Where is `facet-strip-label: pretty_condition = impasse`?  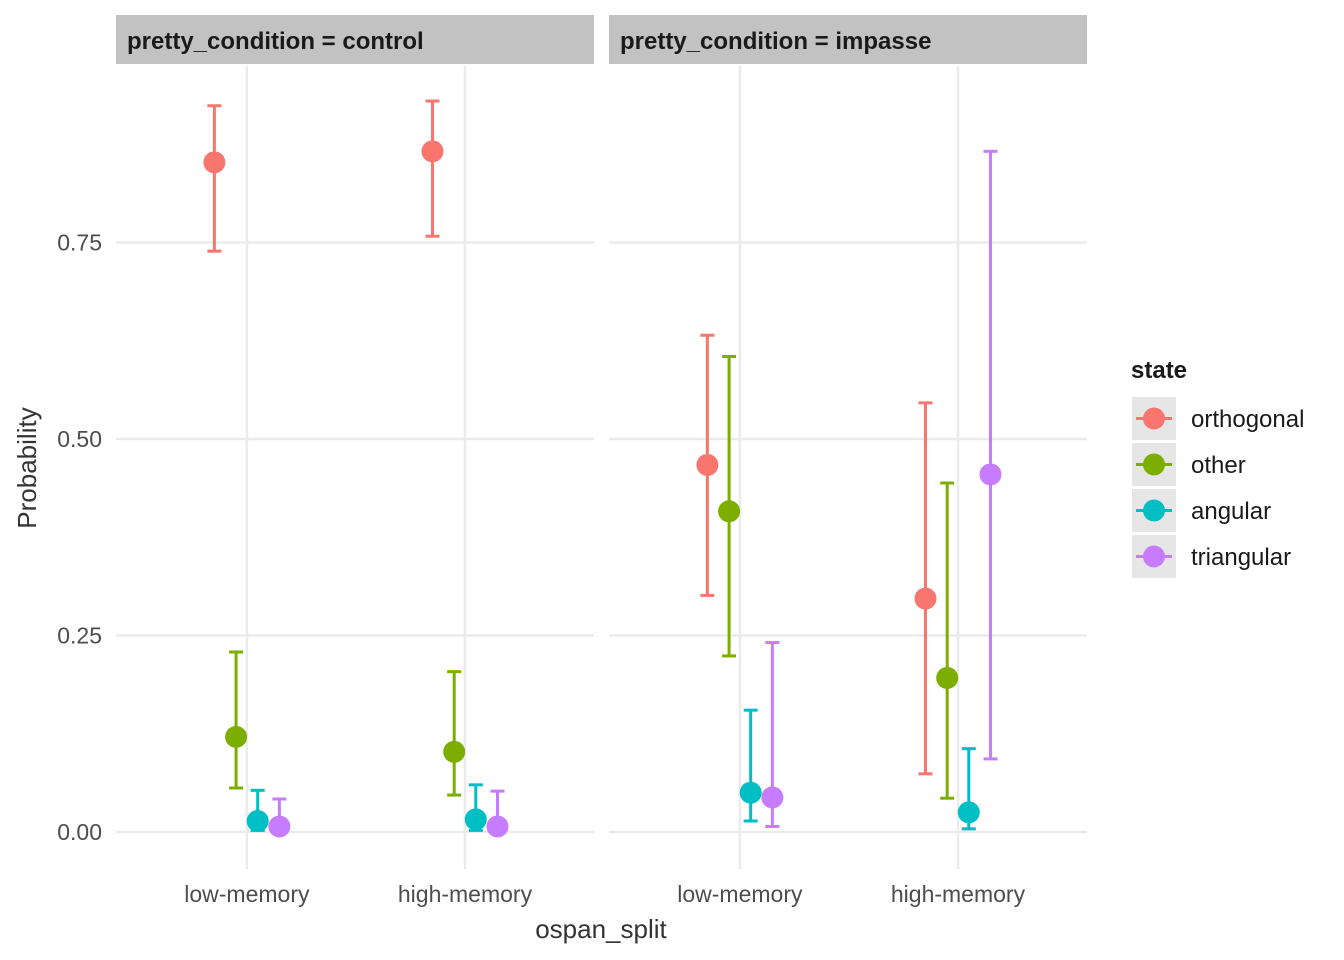 facet-strip-label: pretty_condition = impasse is located at coordinates (775, 41).